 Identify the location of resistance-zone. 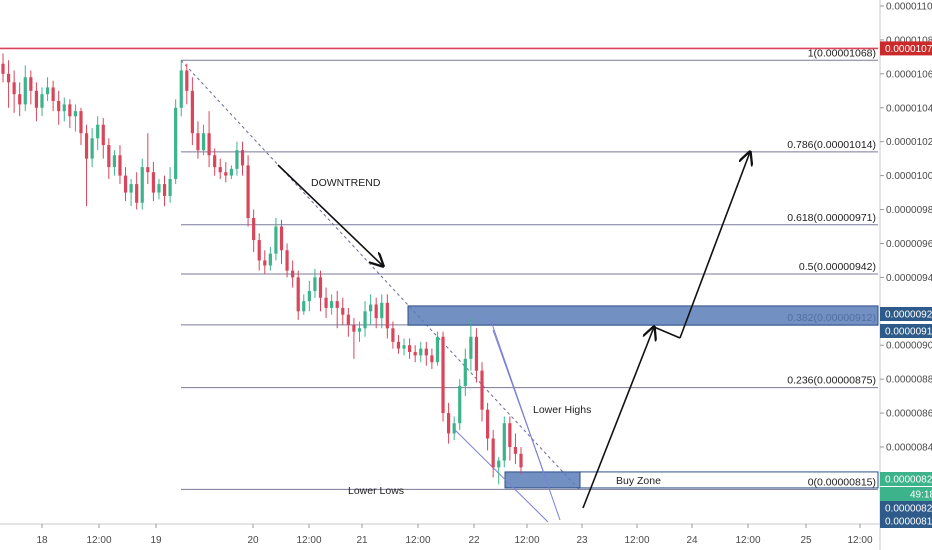
(643, 315).